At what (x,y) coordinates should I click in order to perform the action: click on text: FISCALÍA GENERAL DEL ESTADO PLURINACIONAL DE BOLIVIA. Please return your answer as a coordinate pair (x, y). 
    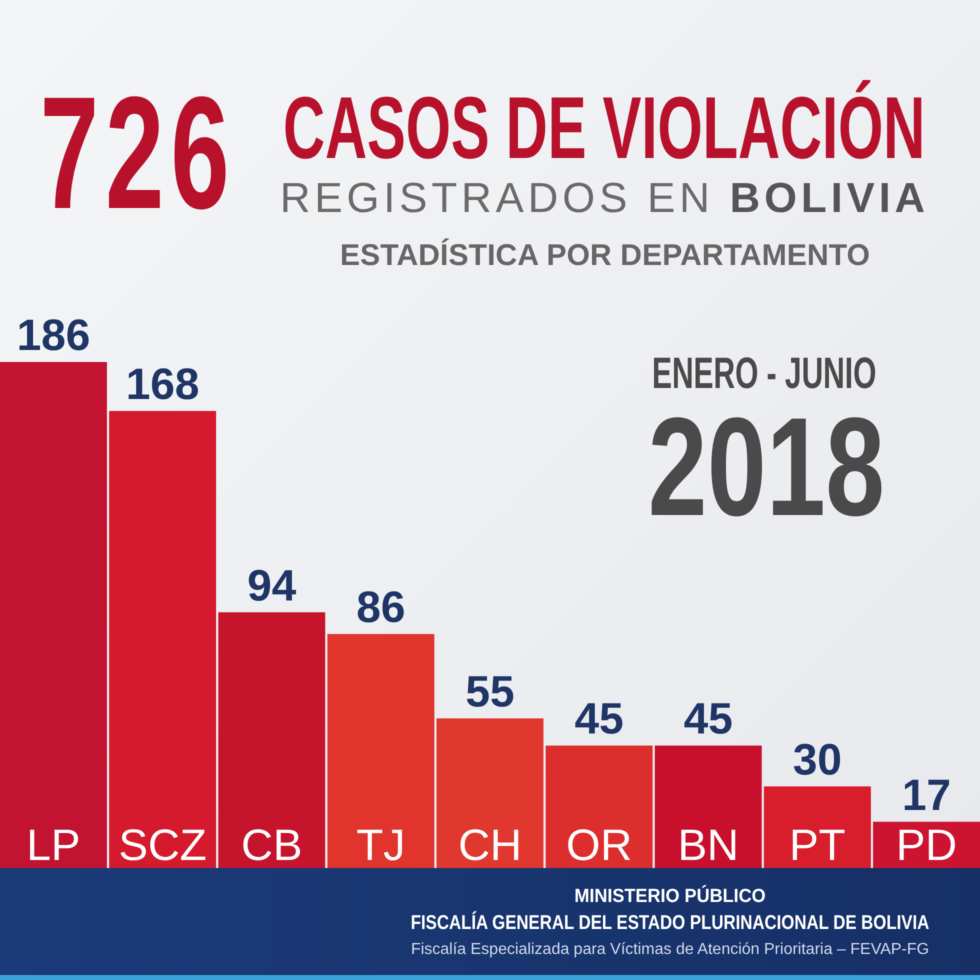
    Looking at the image, I should click on (670, 922).